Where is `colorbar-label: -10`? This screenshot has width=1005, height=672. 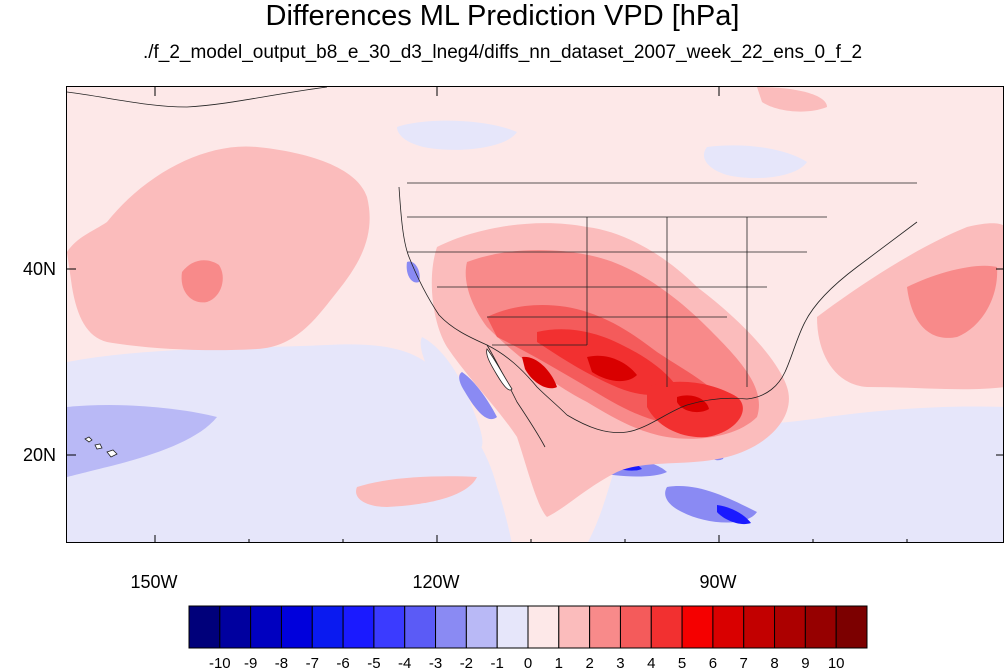
colorbar-label: -10 is located at coordinates (219, 663).